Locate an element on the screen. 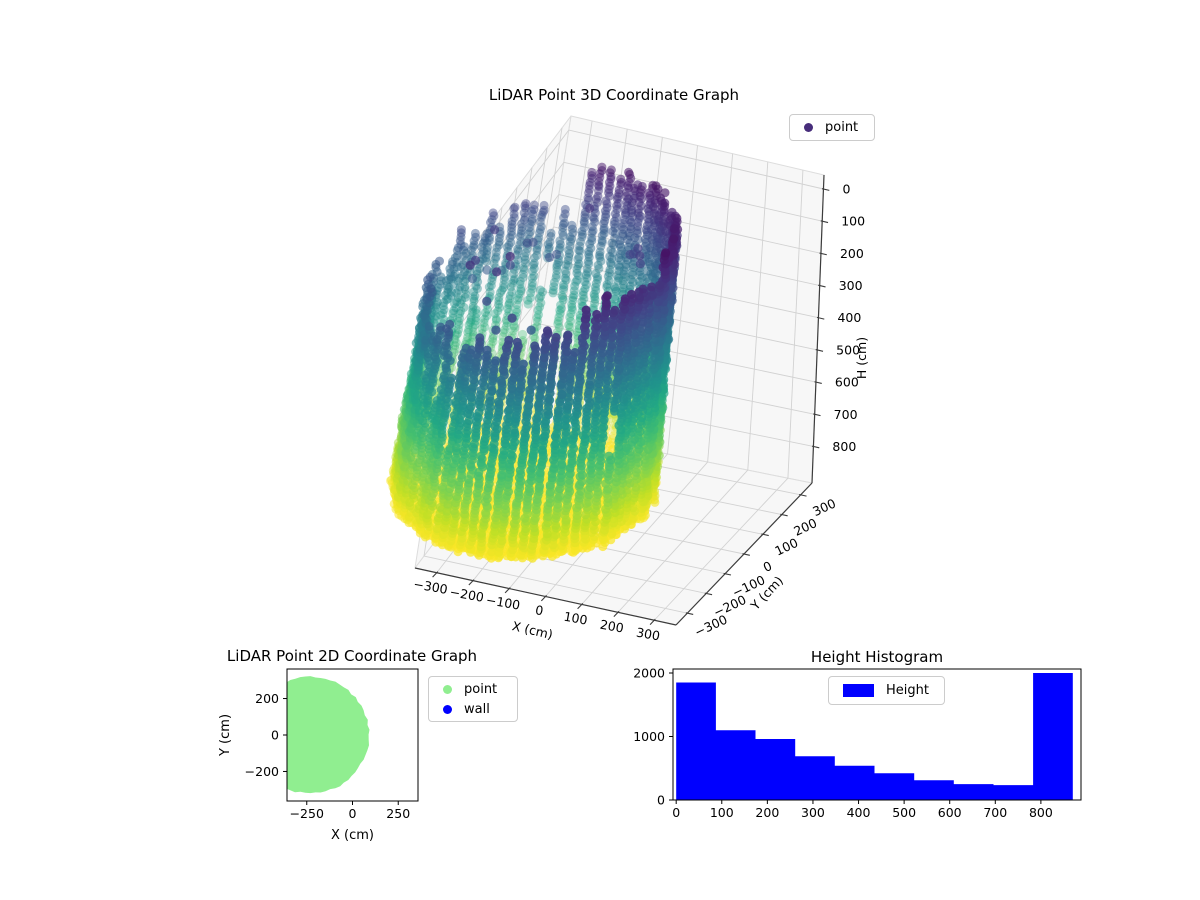  height-series-swatch-icon is located at coordinates (858, 690).